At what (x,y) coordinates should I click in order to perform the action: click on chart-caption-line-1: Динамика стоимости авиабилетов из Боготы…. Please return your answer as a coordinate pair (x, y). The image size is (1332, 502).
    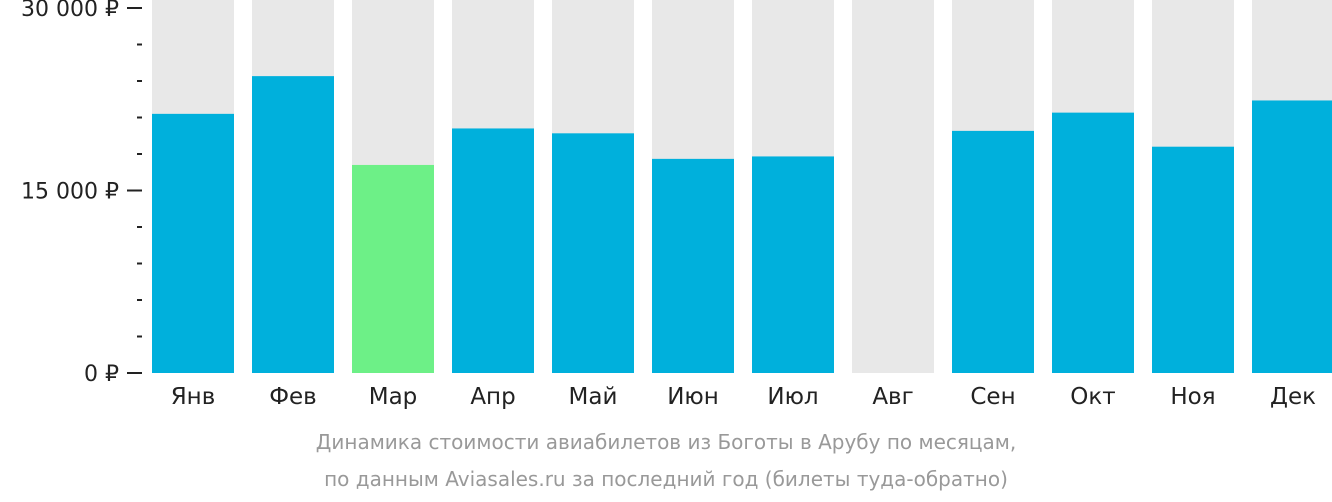
    Looking at the image, I should click on (666, 442).